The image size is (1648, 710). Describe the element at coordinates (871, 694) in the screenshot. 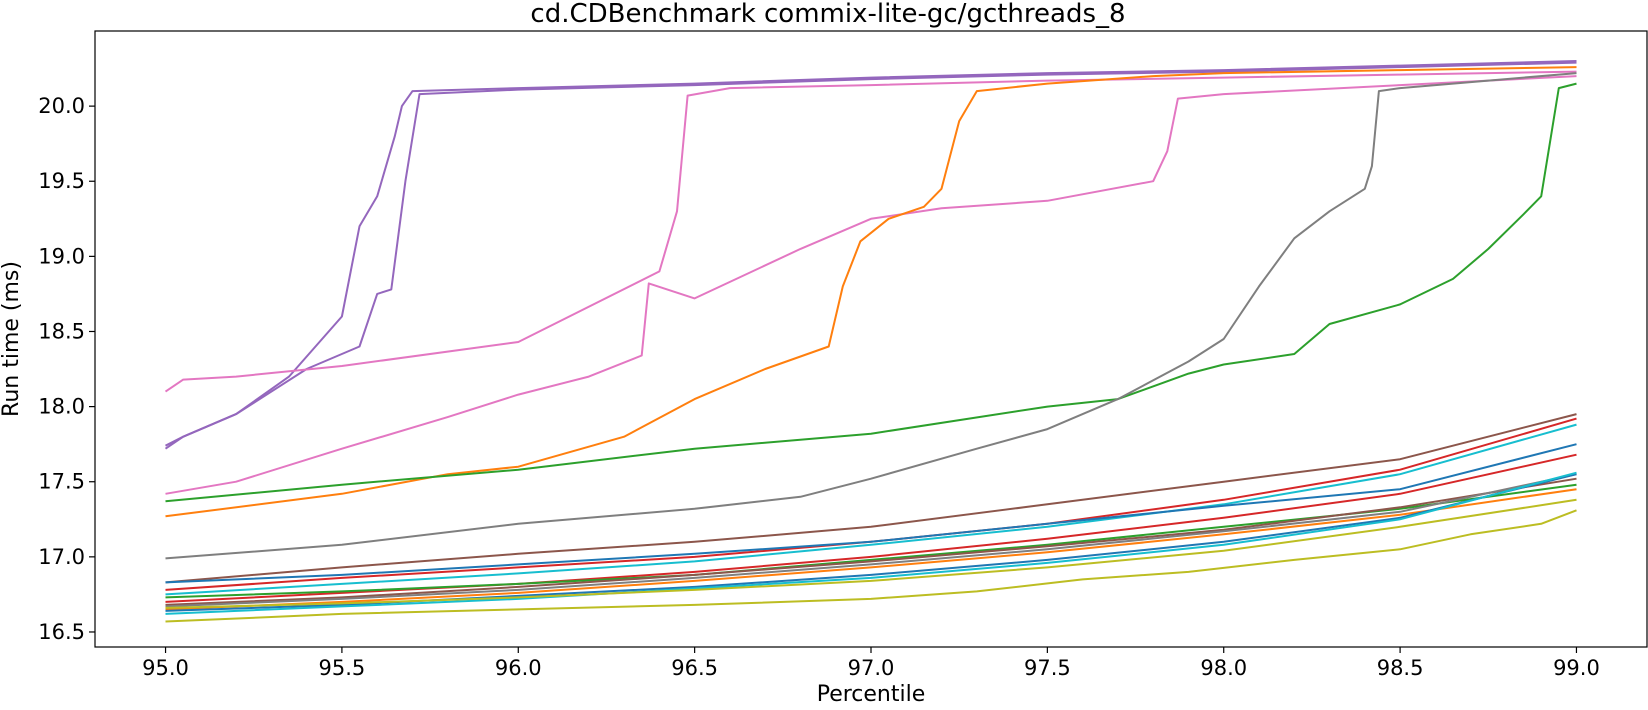

I see `x-axis-label: Percentile` at that location.